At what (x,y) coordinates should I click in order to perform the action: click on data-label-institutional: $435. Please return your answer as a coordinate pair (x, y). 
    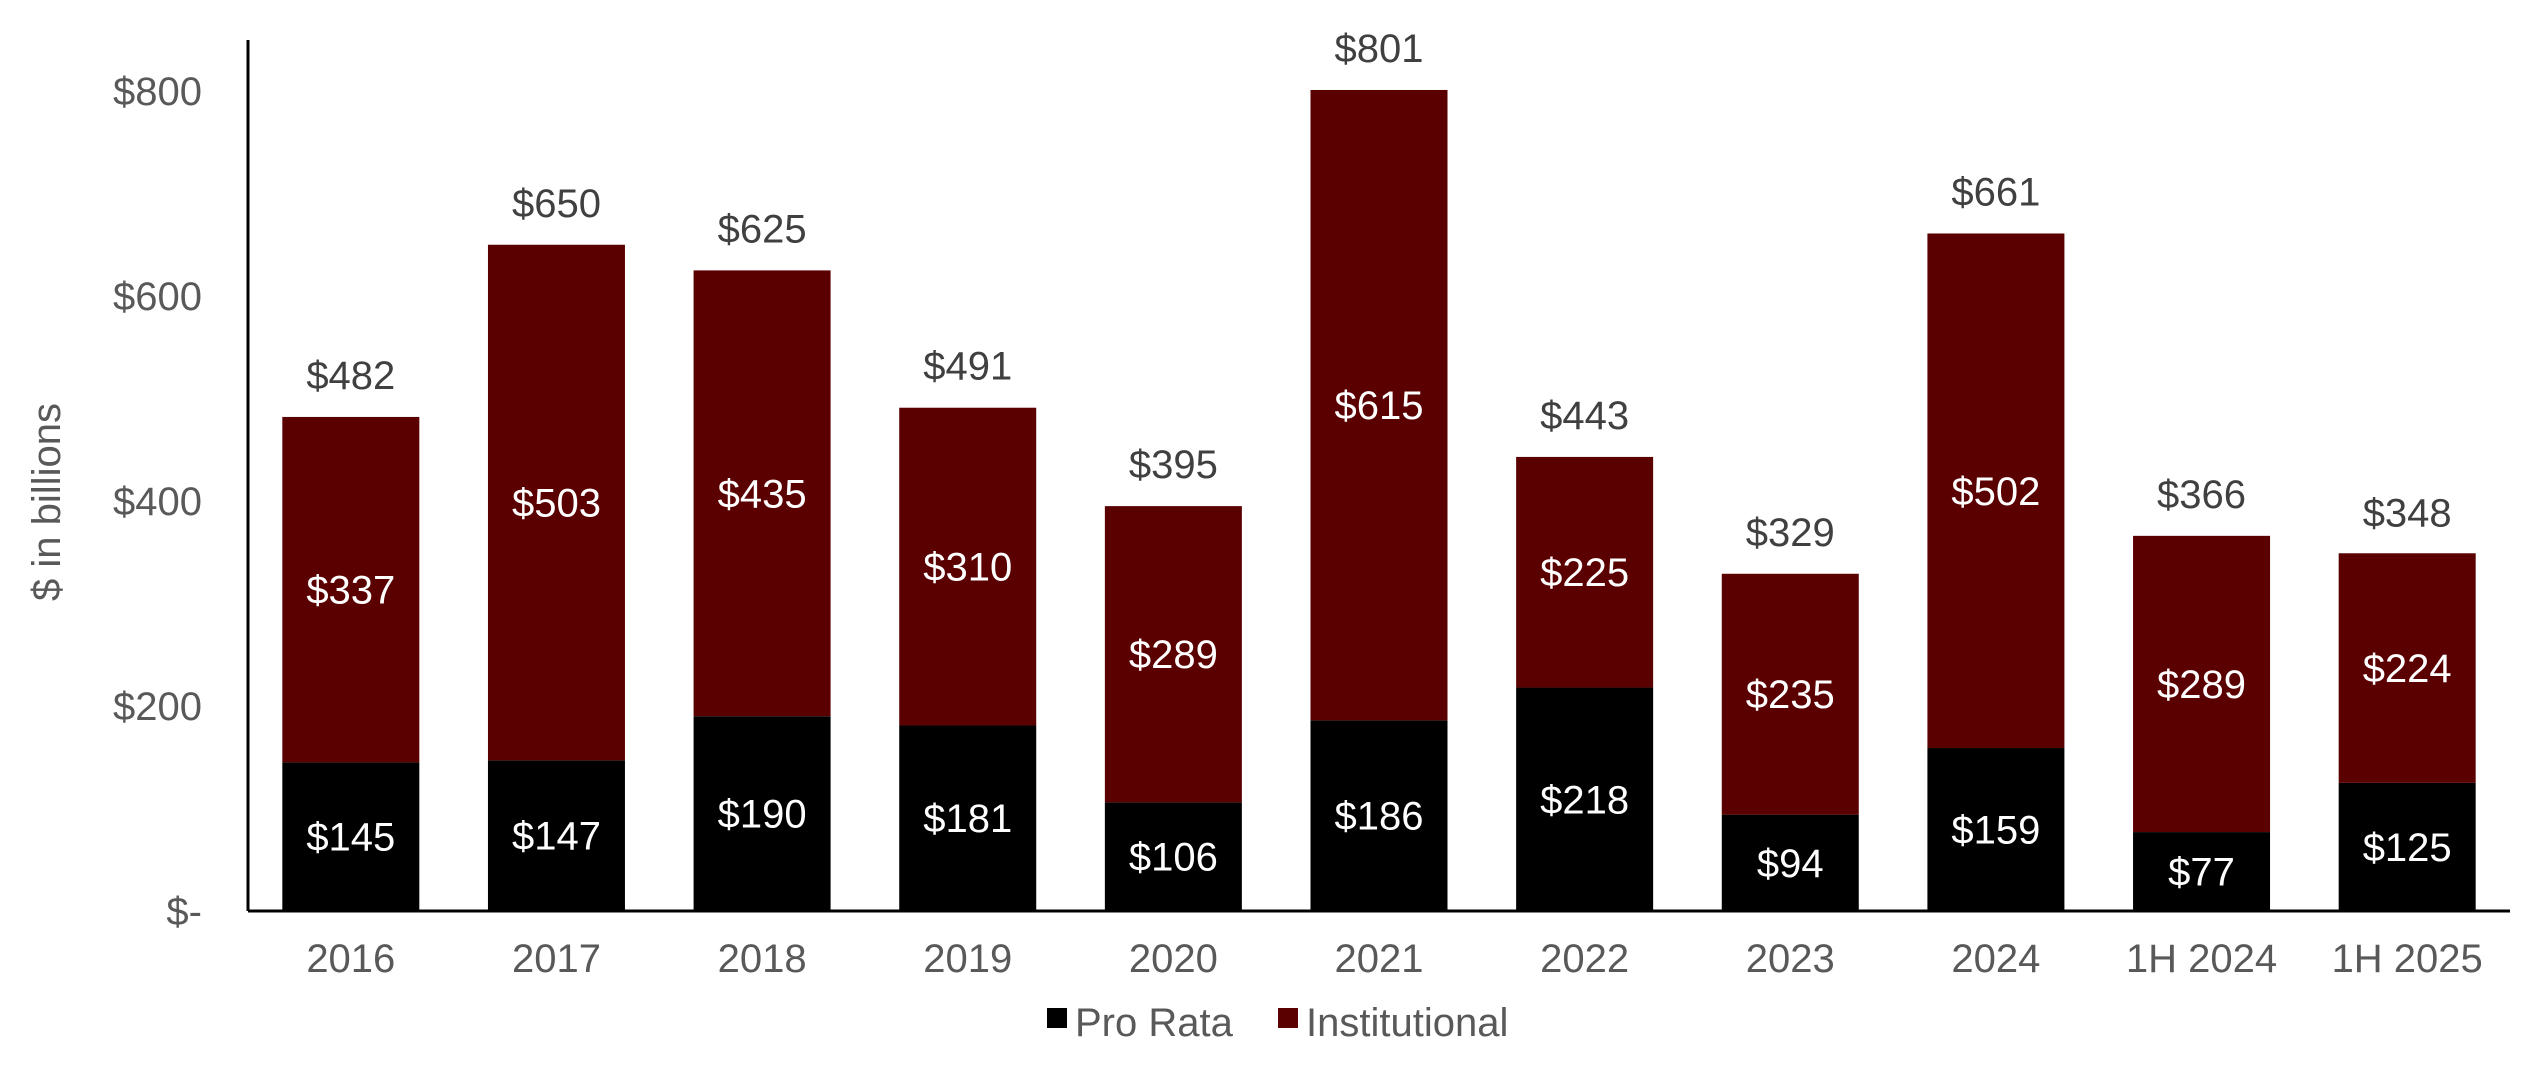
    Looking at the image, I should click on (762, 494).